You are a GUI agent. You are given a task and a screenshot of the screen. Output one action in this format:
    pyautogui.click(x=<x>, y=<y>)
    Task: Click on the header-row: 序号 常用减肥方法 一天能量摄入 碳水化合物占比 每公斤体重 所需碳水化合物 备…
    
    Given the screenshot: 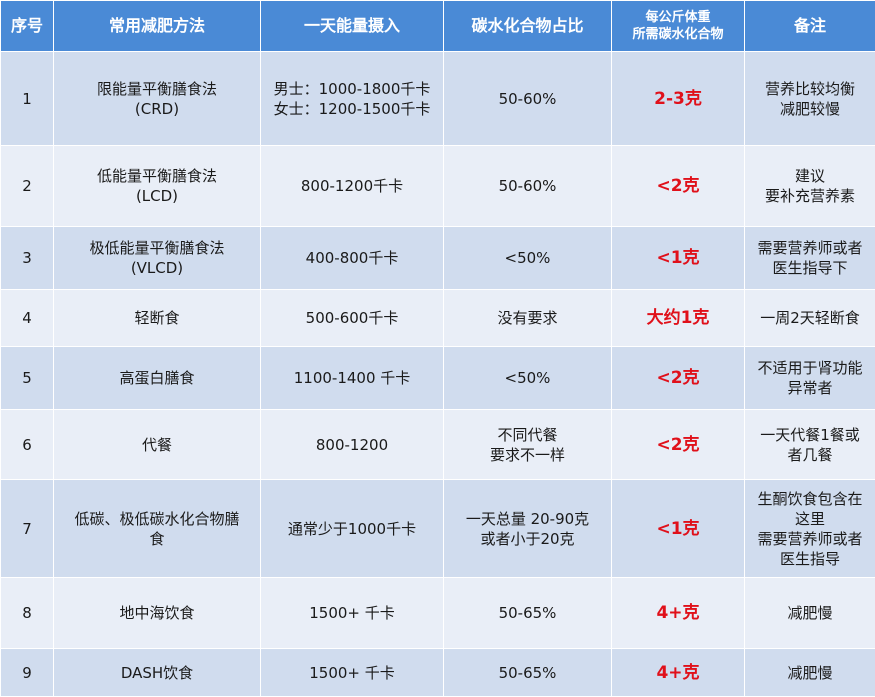 What is the action you would take?
    pyautogui.click(x=438, y=26)
    